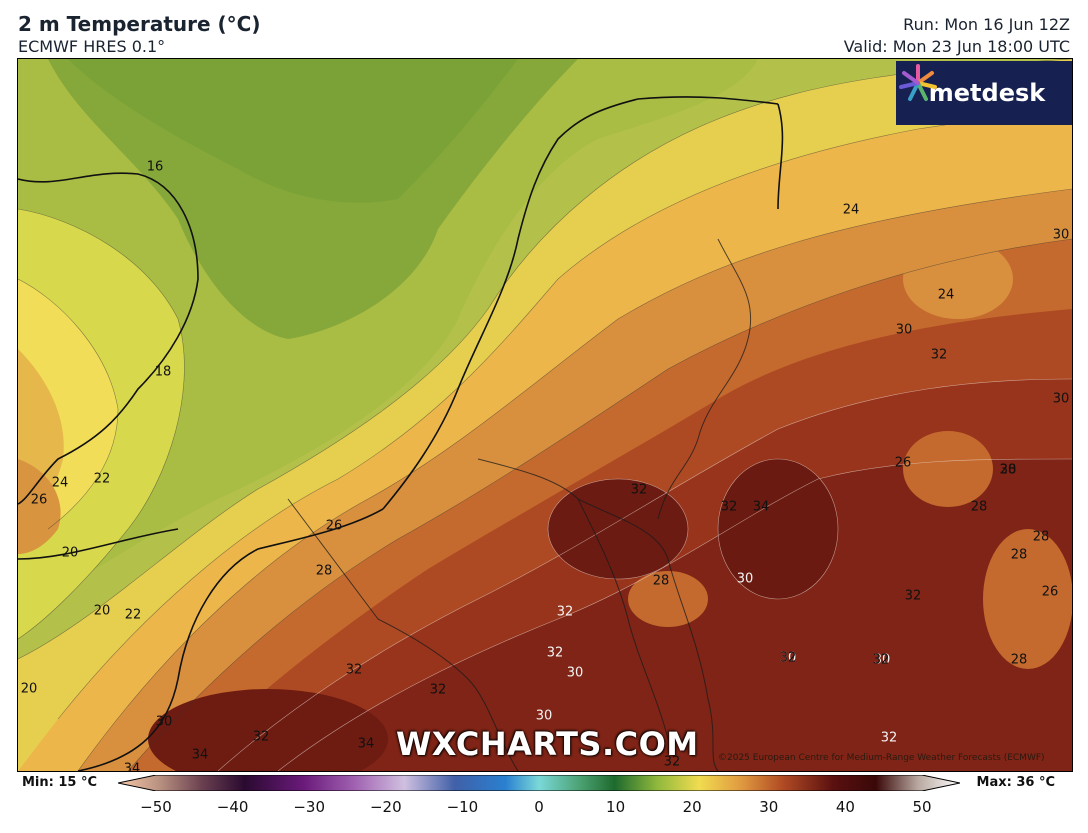 The height and width of the screenshot is (833, 1088). I want to click on temperature-colorbar, so click(539, 783).